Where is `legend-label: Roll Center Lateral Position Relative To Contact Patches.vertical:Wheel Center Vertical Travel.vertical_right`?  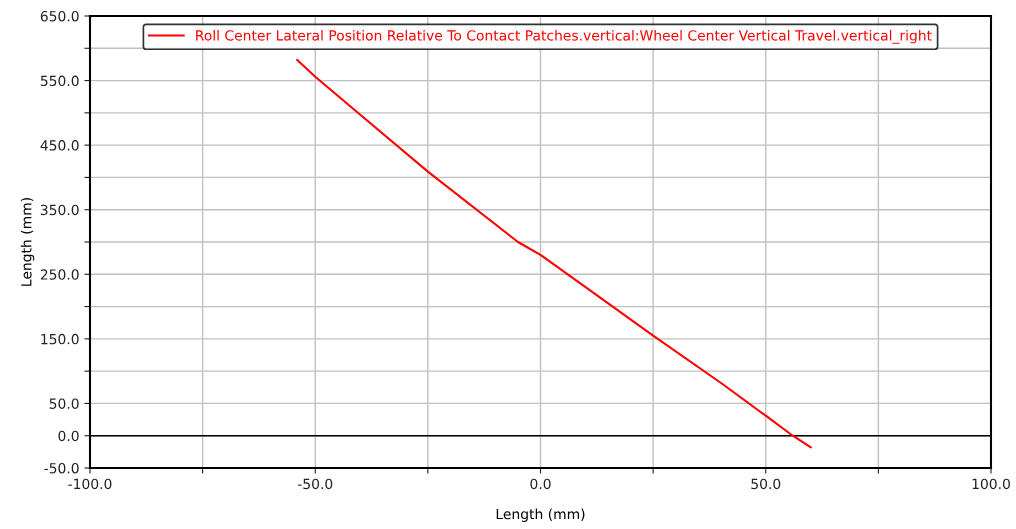
legend-label: Roll Center Lateral Position Relative To Contact Patches.vertical:Wheel Center Vertical Travel.vertical_right is located at coordinates (564, 36).